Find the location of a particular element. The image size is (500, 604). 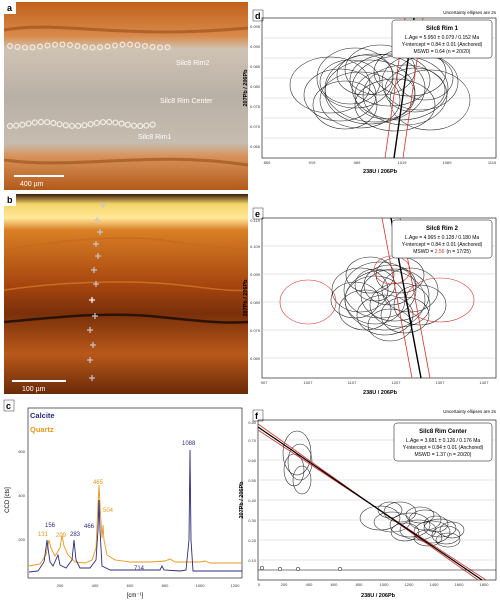

xtick-f-5: 1000 is located at coordinates (385, 584).